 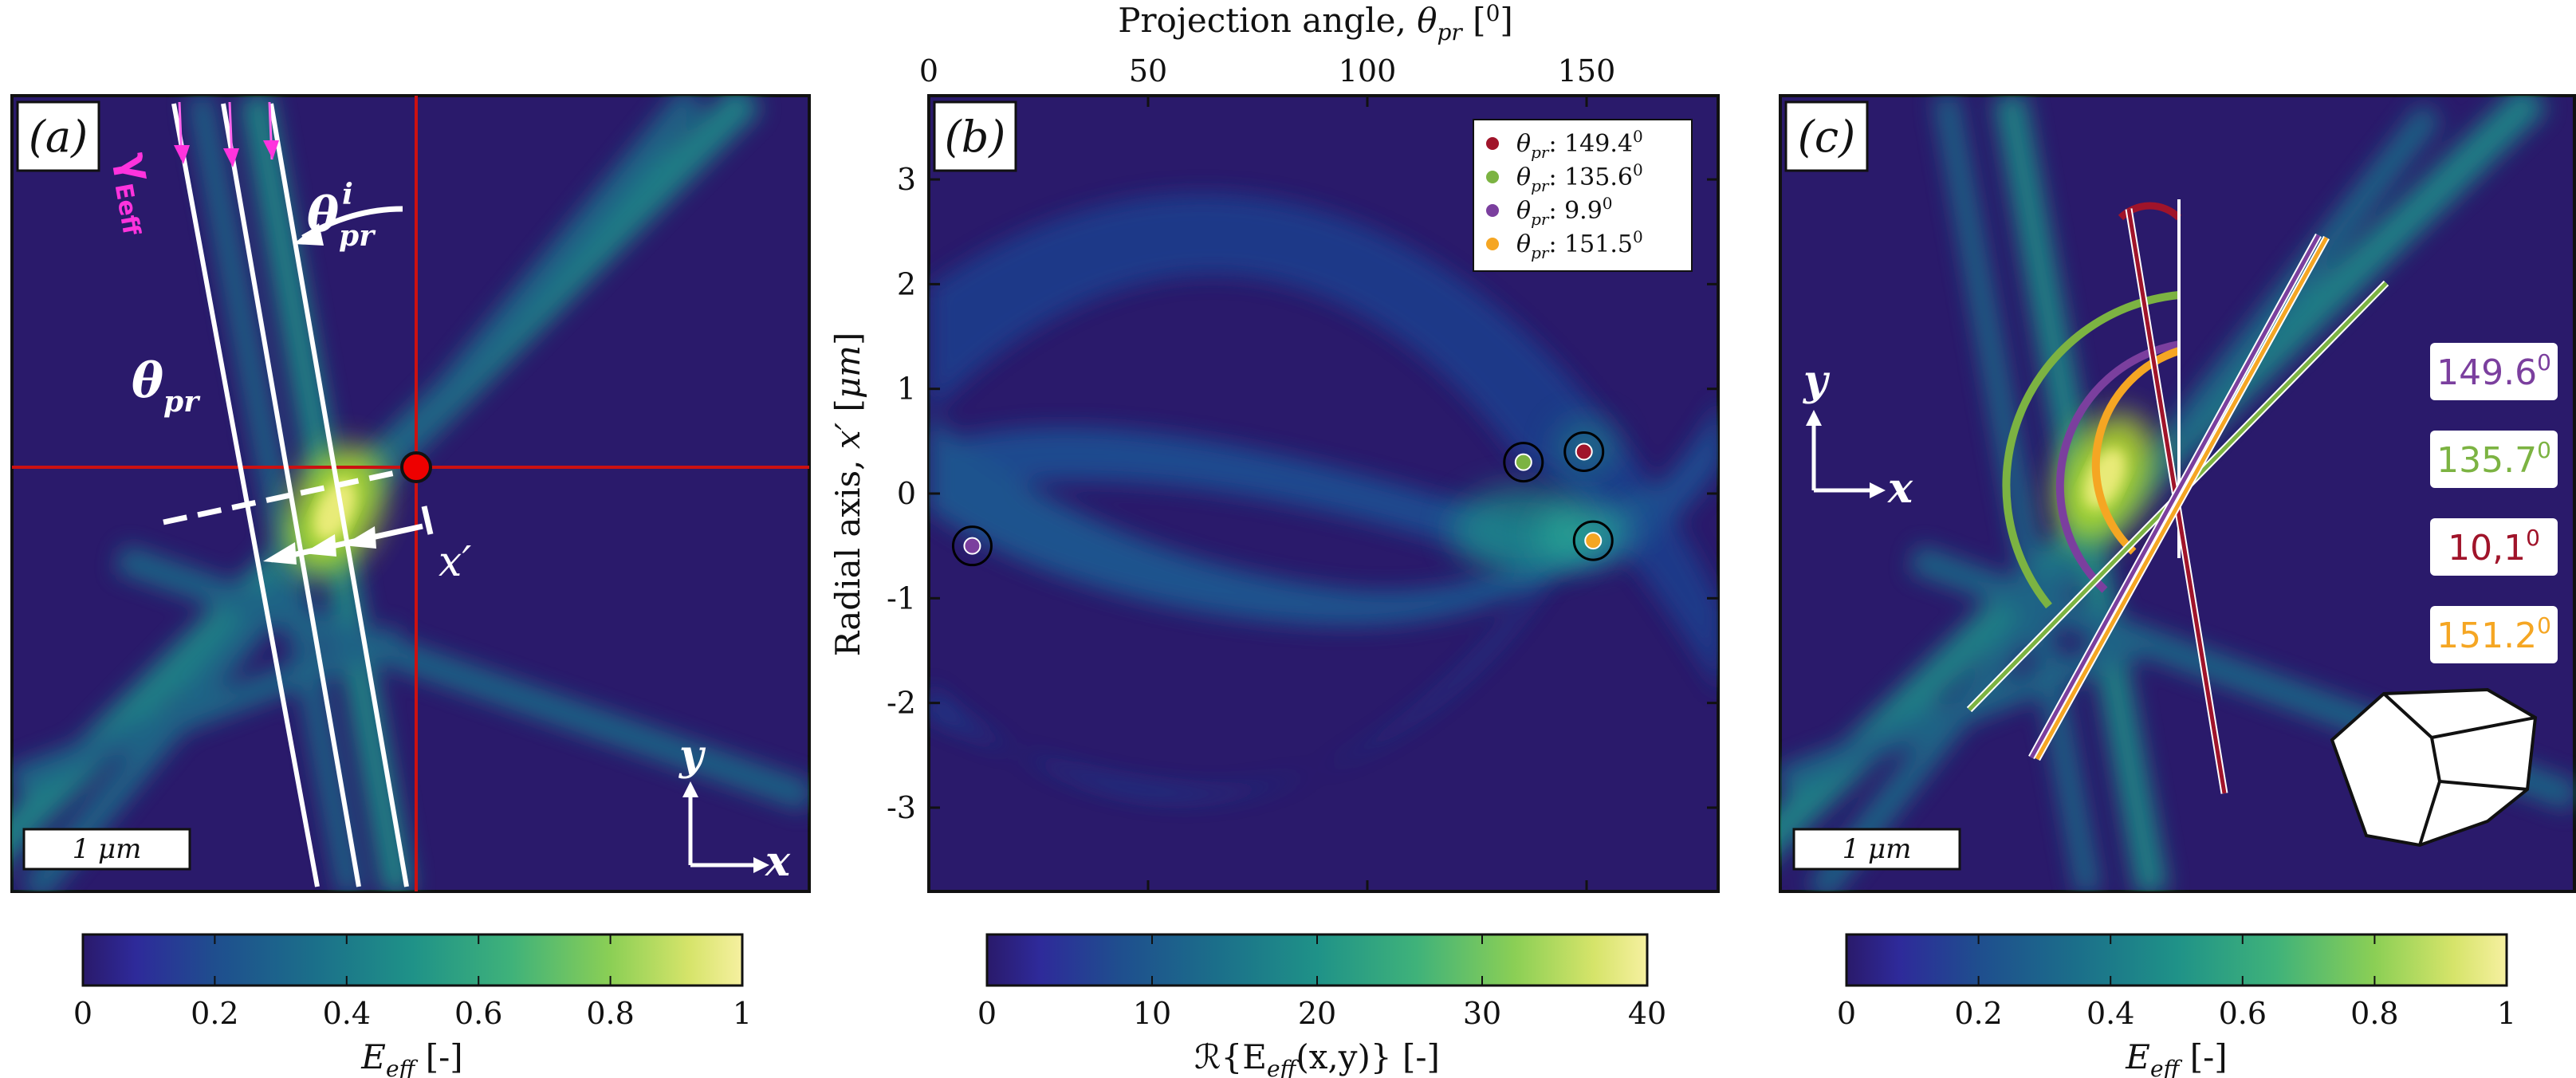 I want to click on panel-a-theta-label: θpr, so click(x=166, y=386).